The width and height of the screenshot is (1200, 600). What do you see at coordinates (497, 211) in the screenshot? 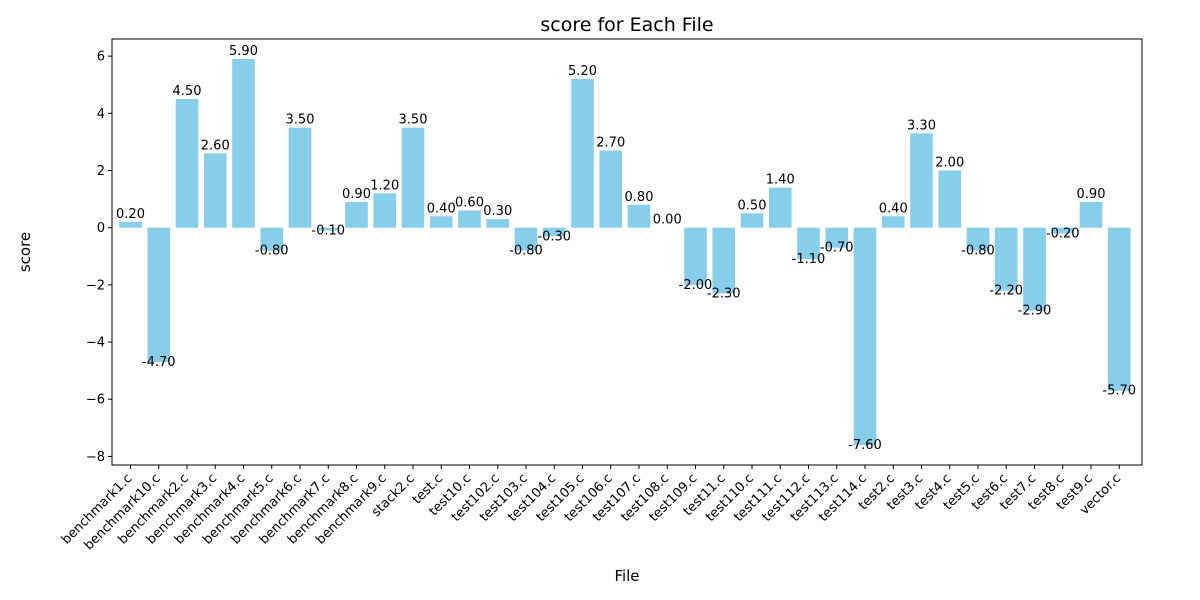
I see `bar-value-label: 0.30` at bounding box center [497, 211].